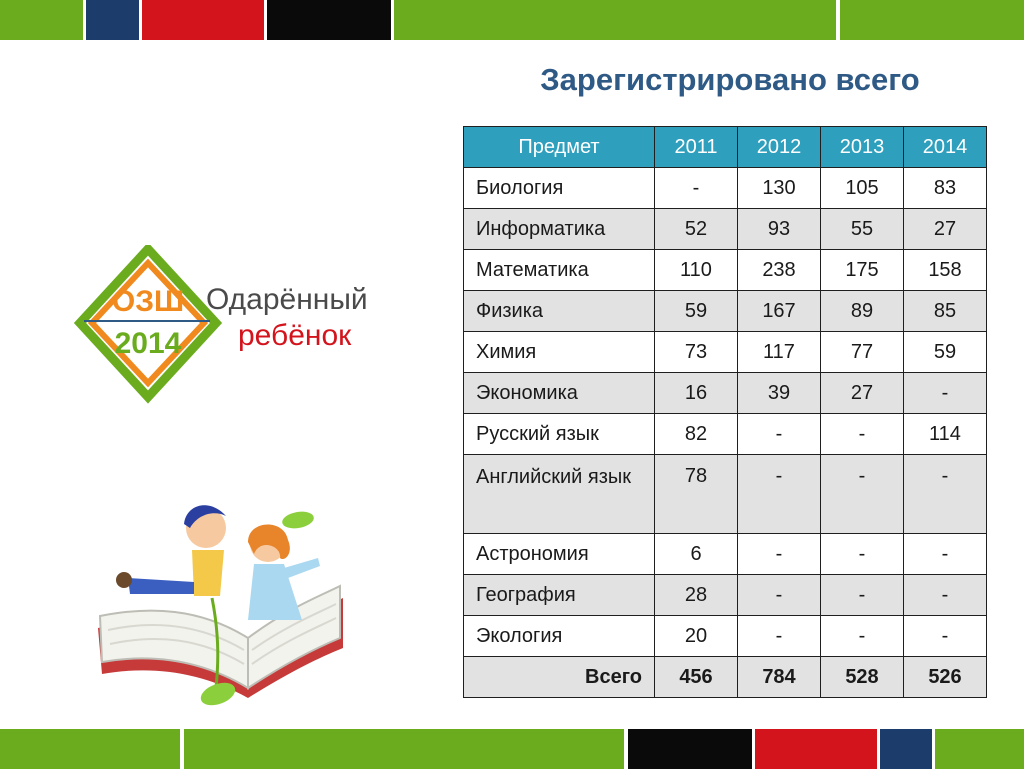  Describe the element at coordinates (284, 572) in the screenshot. I see `girl-figure-icon` at that location.